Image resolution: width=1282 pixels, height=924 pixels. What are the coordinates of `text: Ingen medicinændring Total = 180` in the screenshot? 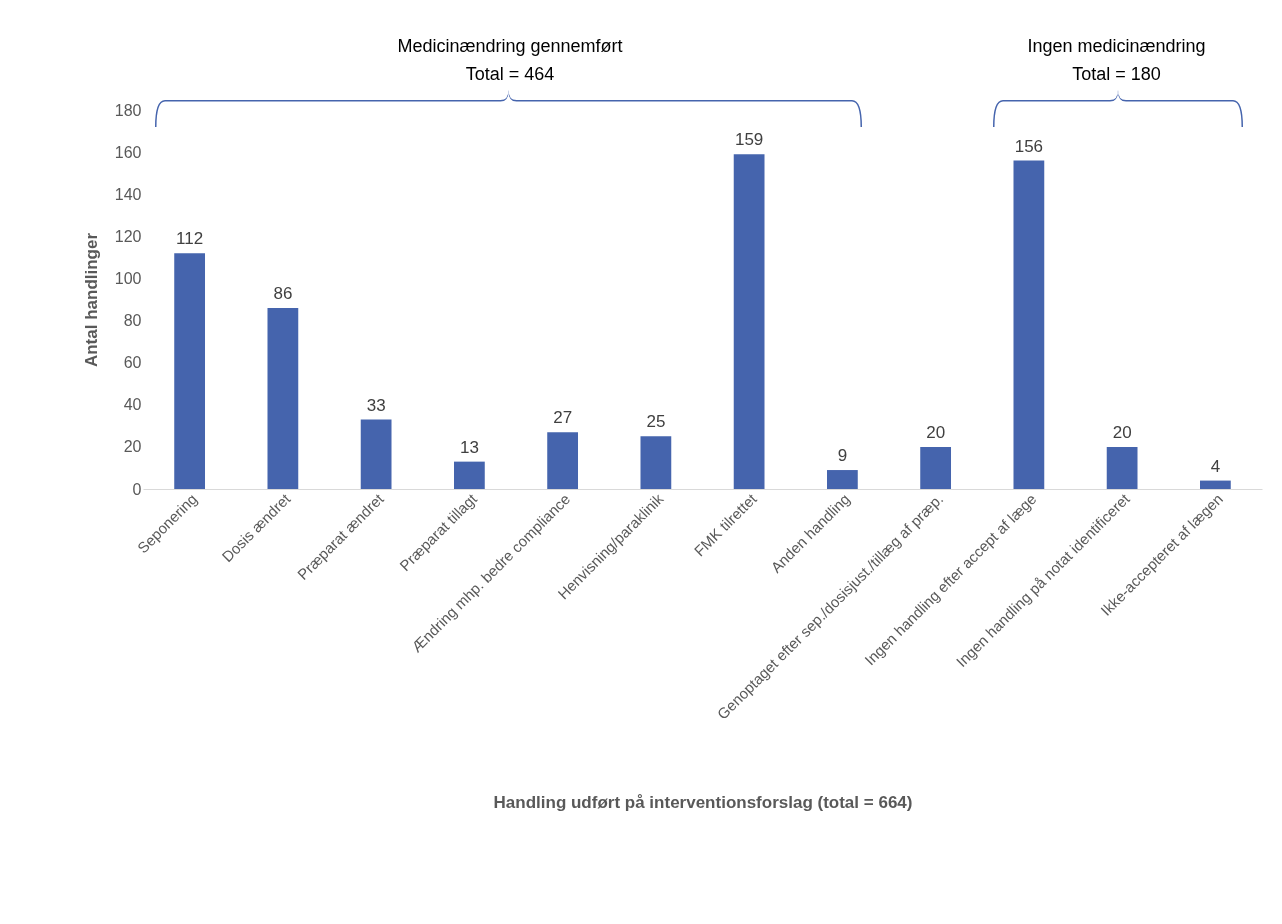 It's located at (1116, 60).